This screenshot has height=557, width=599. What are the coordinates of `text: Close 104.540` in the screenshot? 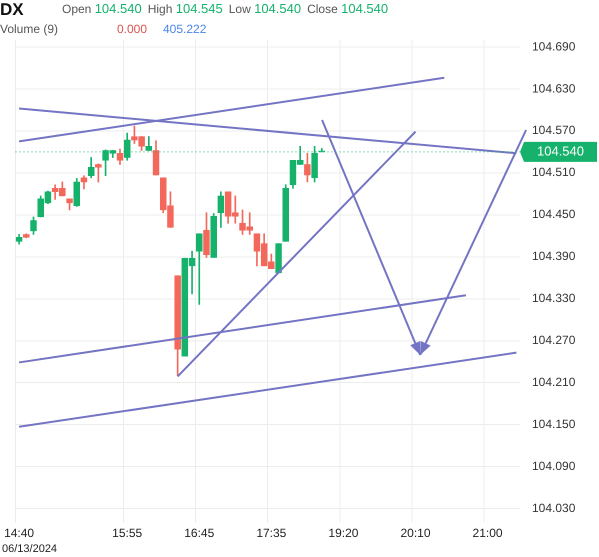 It's located at (347, 8).